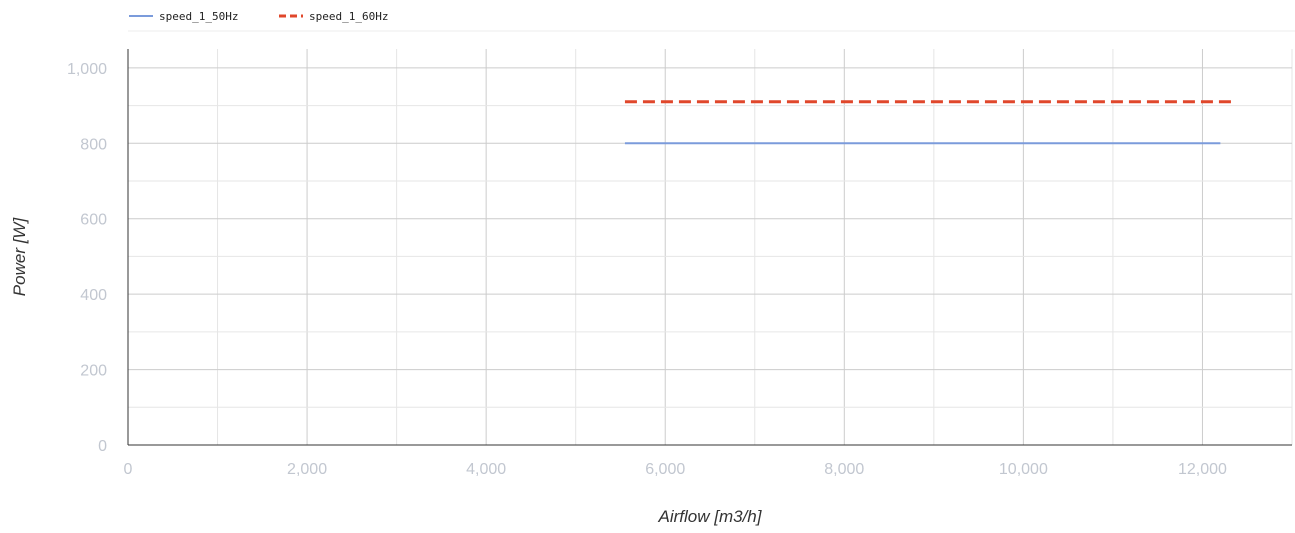  Describe the element at coordinates (307, 469) in the screenshot. I see `x-tick-label: 2,000` at that location.